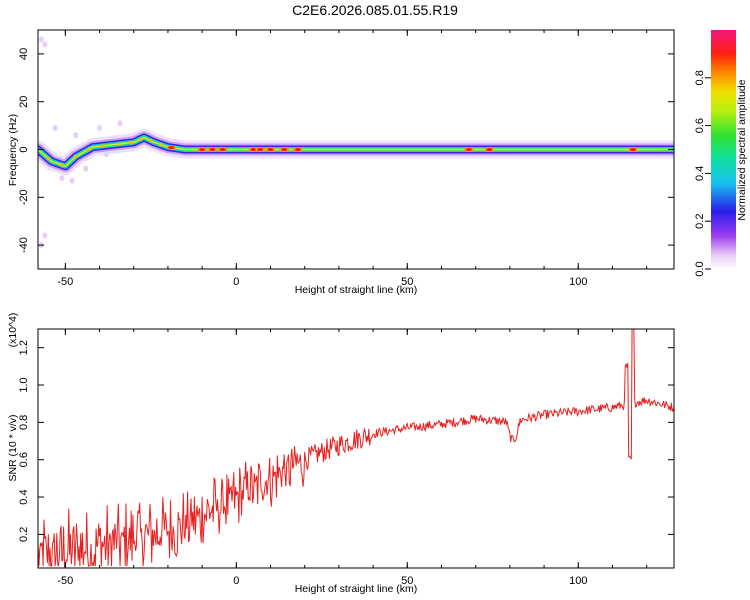 Image resolution: width=750 pixels, height=600 pixels. I want to click on snr-x-tick-label: 50, so click(407, 581).